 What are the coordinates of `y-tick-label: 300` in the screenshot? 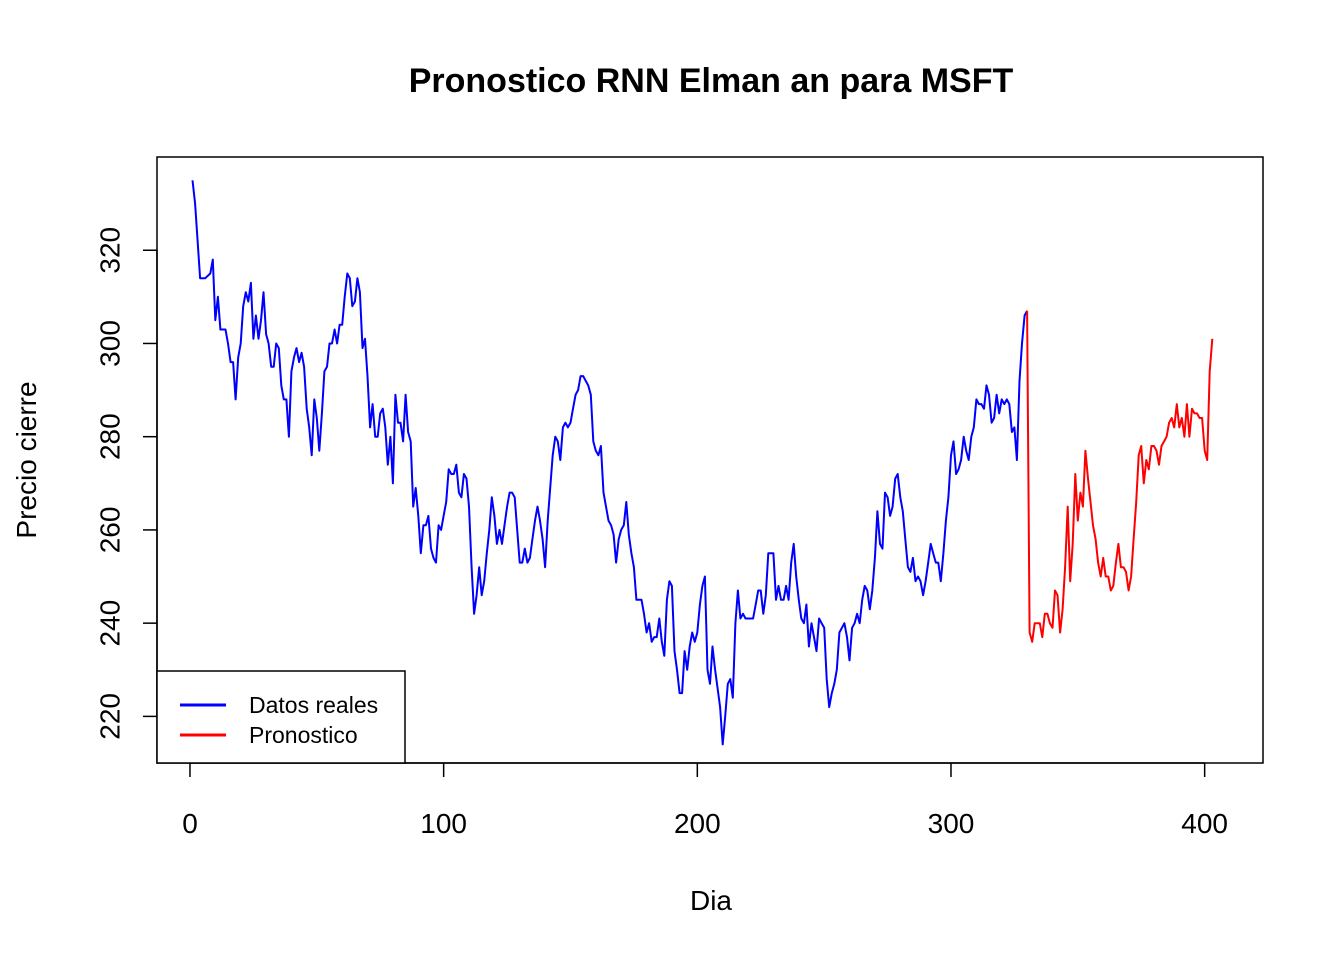 It's located at (109, 343).